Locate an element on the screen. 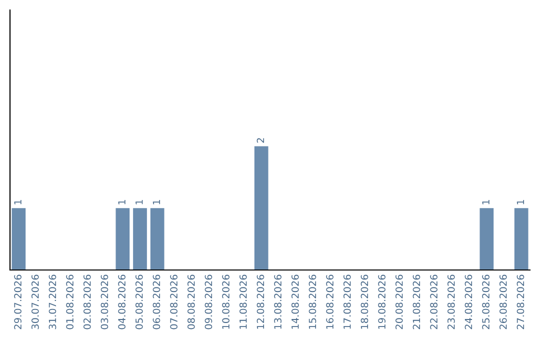 The image size is (540, 340). x-tick-label: 21.08.2026 is located at coordinates (416, 302).